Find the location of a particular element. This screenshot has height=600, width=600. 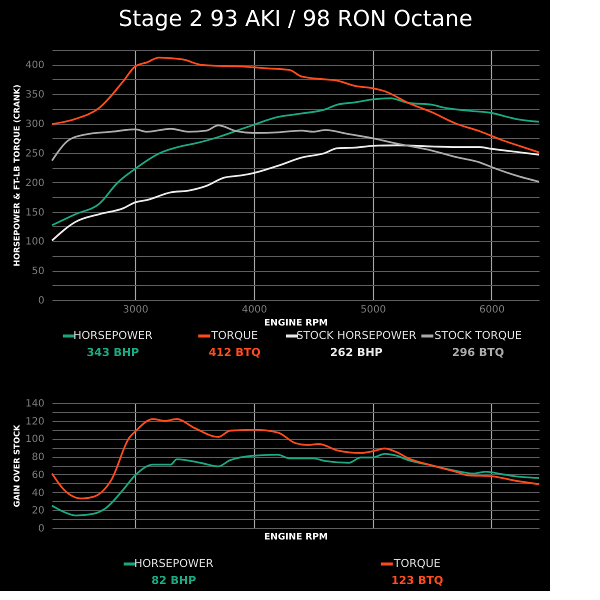

y-tick-label: 200 is located at coordinates (34, 183).